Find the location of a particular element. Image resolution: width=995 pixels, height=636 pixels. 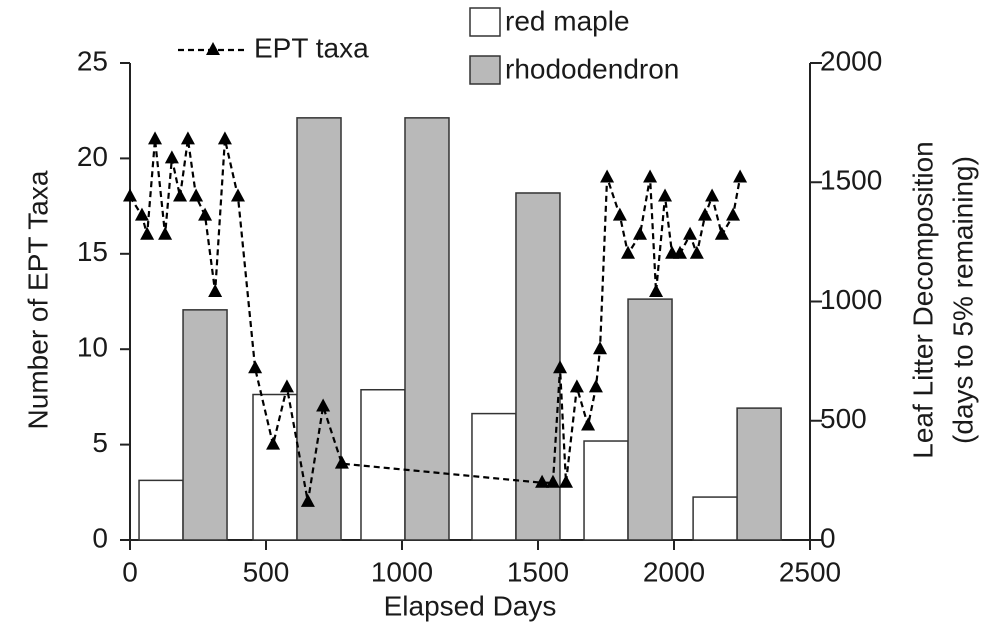

y-tick-label: 5 is located at coordinates (100, 442).